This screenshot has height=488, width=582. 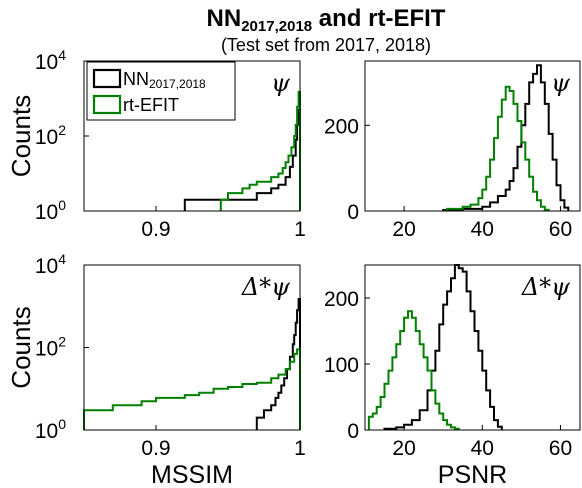 I want to click on title-prefix: NN, so click(x=224, y=18).